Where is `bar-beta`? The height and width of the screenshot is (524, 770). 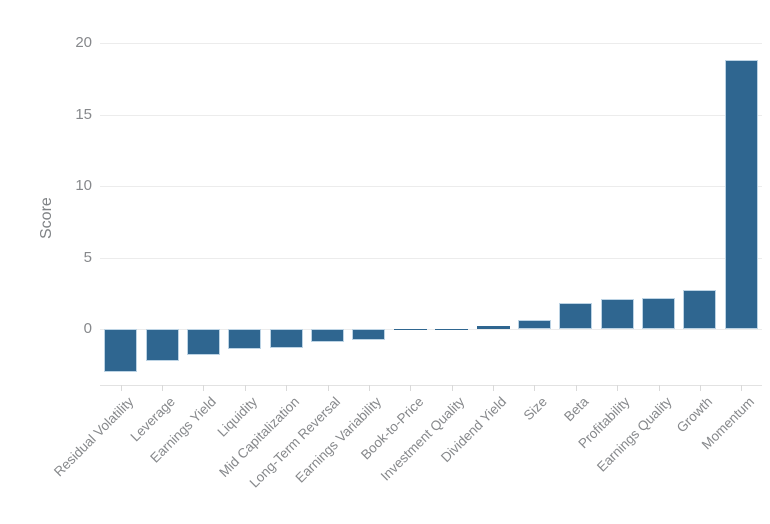 bar-beta is located at coordinates (576, 316).